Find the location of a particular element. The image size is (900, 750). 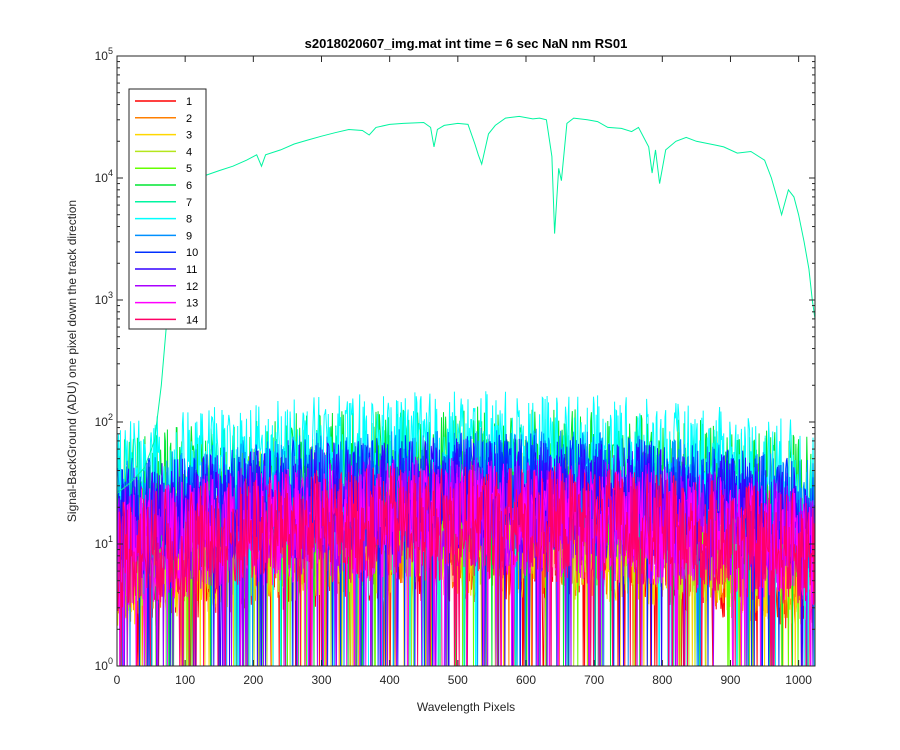

x-tick-label: 100 is located at coordinates (185, 680).